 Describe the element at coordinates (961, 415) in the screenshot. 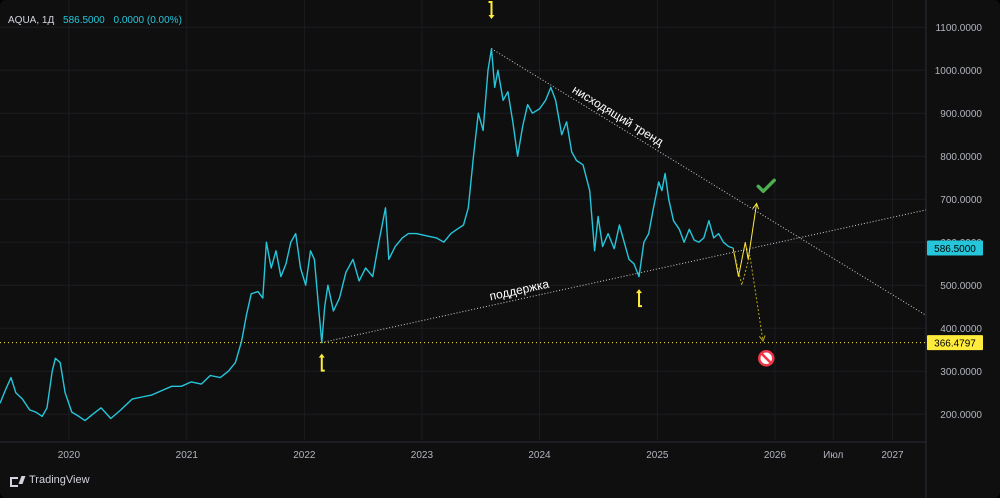

I see `y-tick-label: 200.0000` at that location.